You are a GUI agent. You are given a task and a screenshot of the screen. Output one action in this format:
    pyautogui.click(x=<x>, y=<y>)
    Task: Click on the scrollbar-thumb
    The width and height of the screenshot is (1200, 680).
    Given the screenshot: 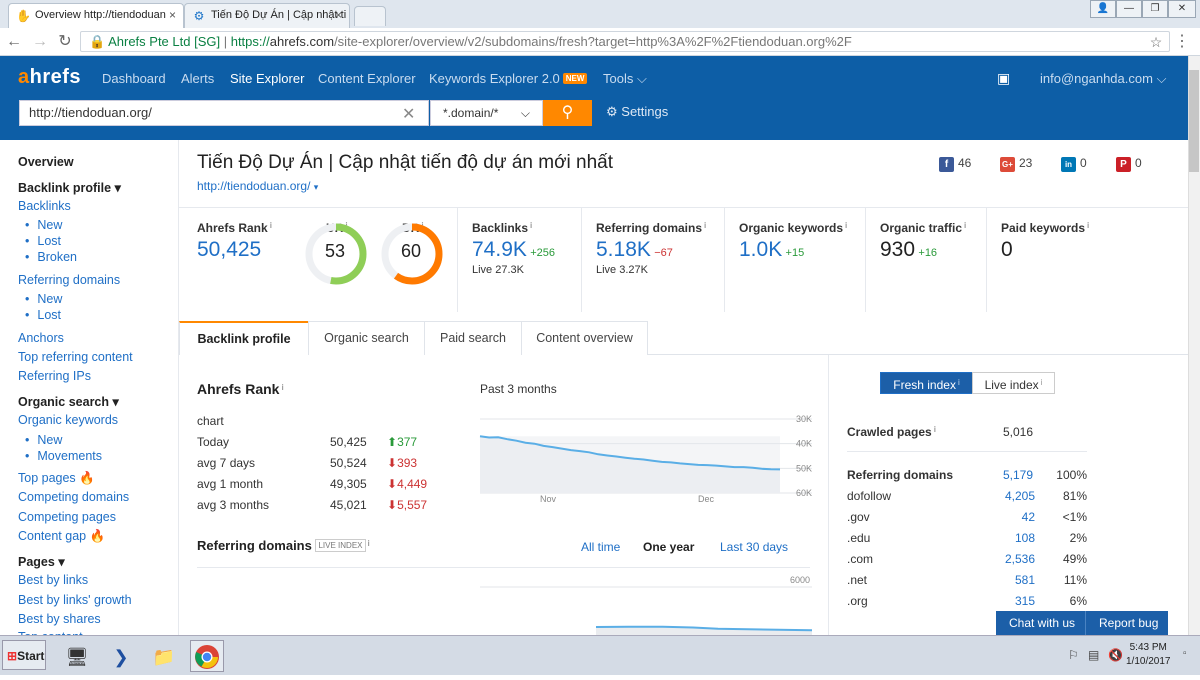 What is the action you would take?
    pyautogui.click(x=1194, y=121)
    